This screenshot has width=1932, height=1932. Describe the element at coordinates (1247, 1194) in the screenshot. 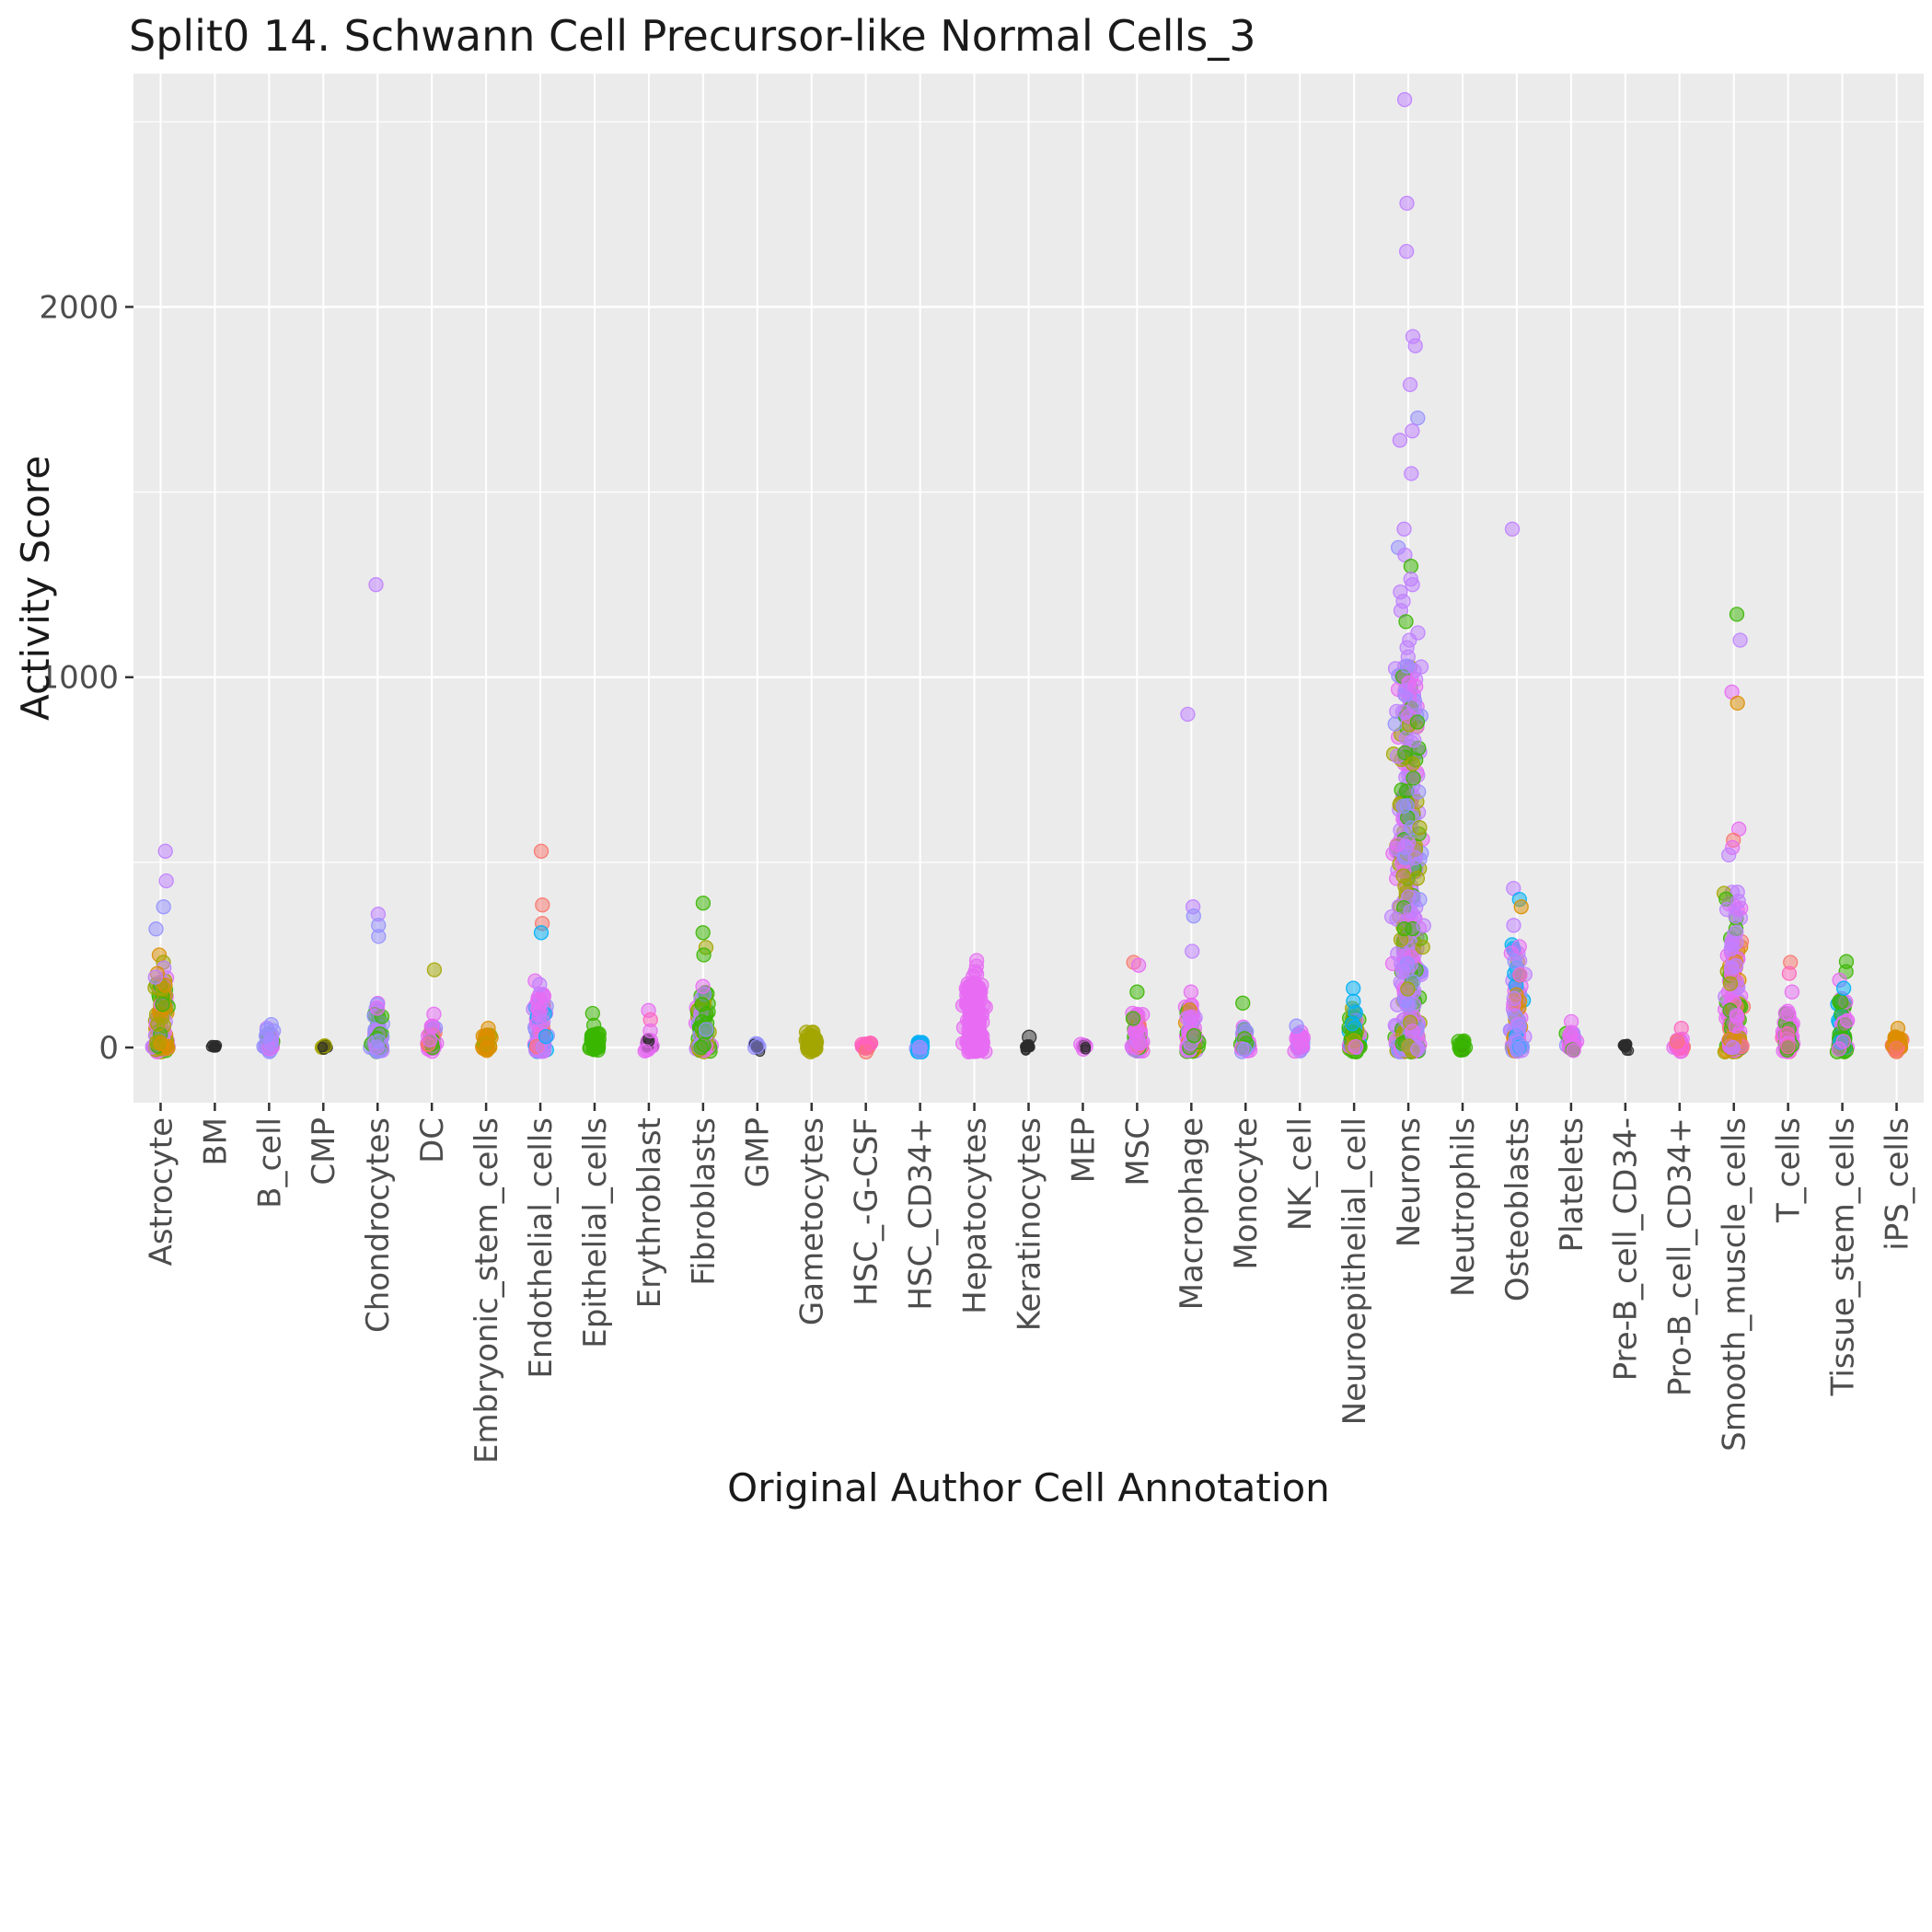

I see `x-tick-label: Monocyte` at that location.